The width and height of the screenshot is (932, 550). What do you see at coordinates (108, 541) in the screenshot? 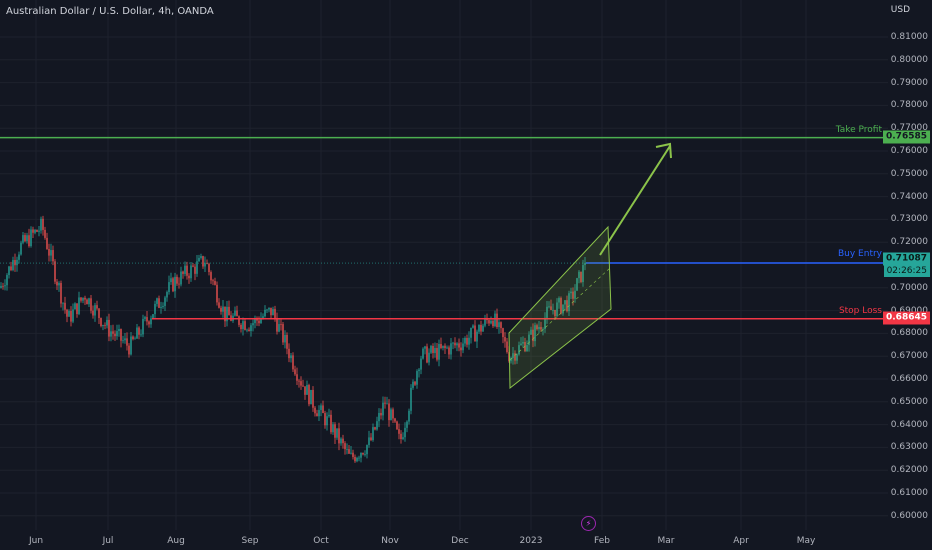
I see `time-tick-label: Jul` at bounding box center [108, 541].